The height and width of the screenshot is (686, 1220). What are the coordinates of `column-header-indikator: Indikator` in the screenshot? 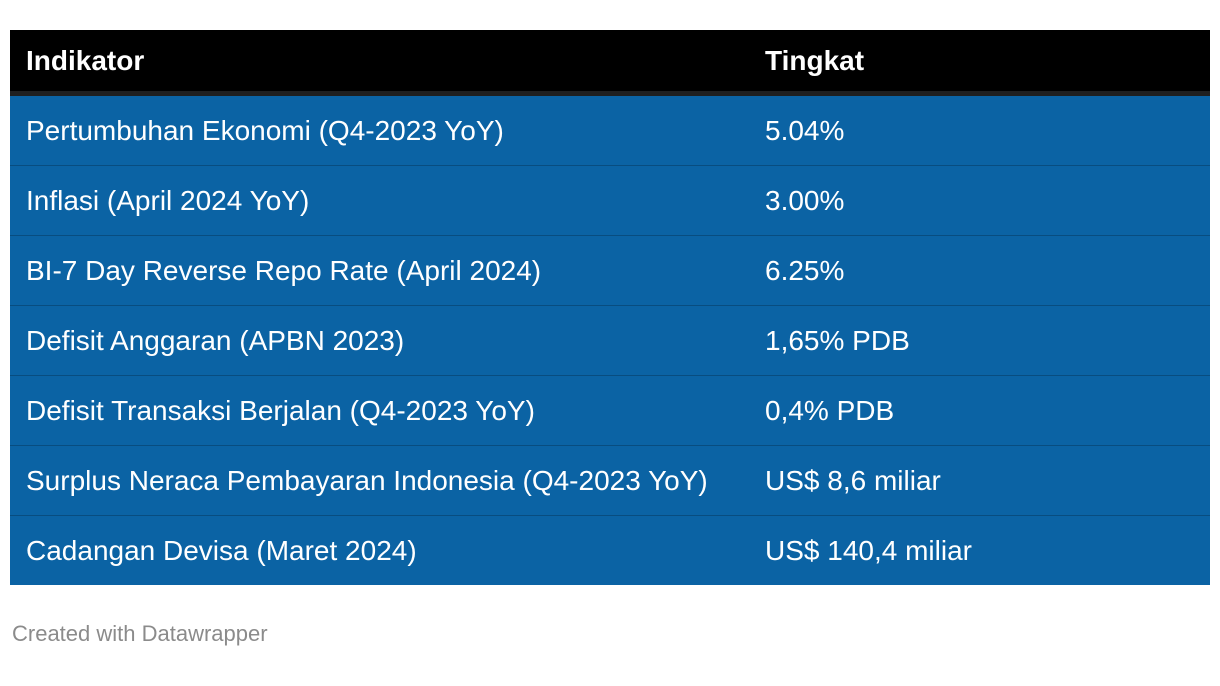 It's located at (379, 63).